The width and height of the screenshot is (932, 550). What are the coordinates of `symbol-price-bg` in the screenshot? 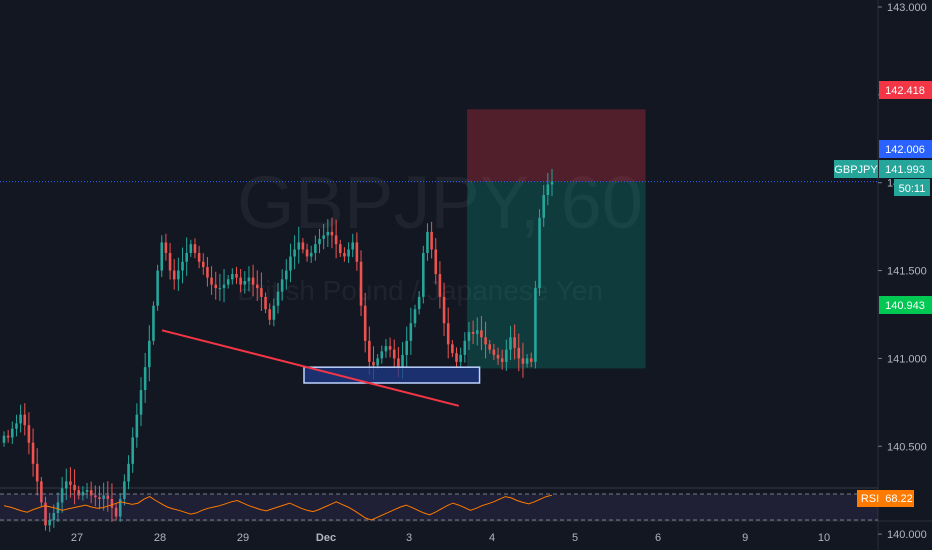 It's located at (905, 169).